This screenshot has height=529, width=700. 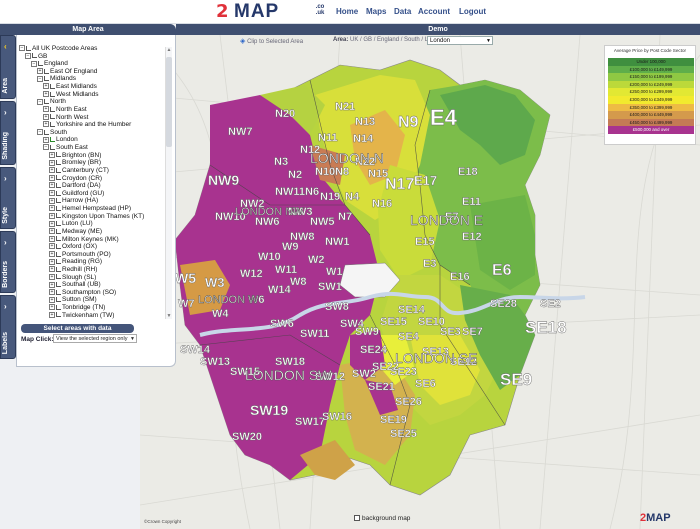 What do you see at coordinates (49, 64) in the screenshot?
I see `tree-node: − England` at bounding box center [49, 64].